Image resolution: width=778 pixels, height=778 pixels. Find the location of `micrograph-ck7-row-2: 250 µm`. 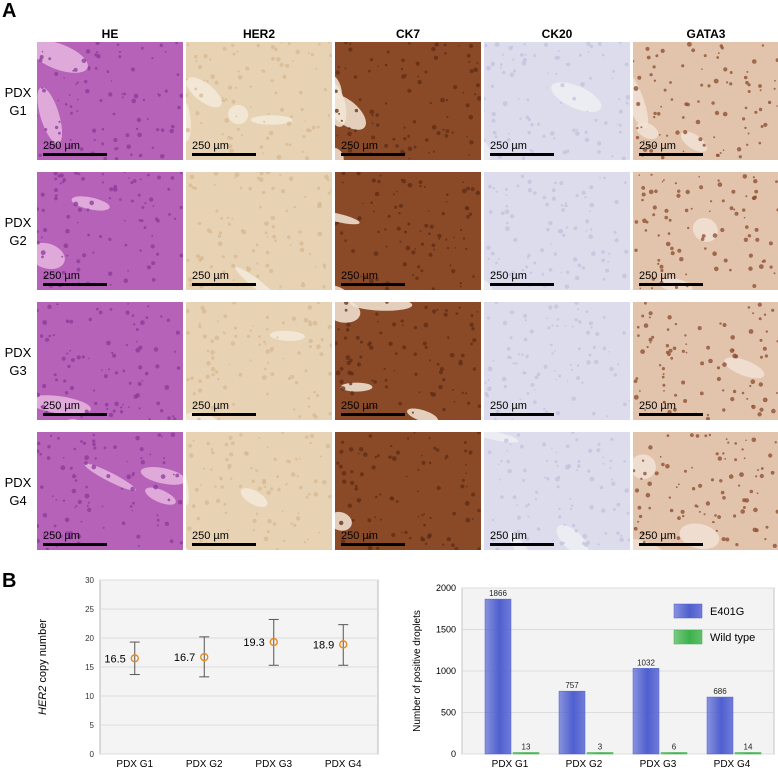

micrograph-ck7-row-2: 250 µm is located at coordinates (408, 231).